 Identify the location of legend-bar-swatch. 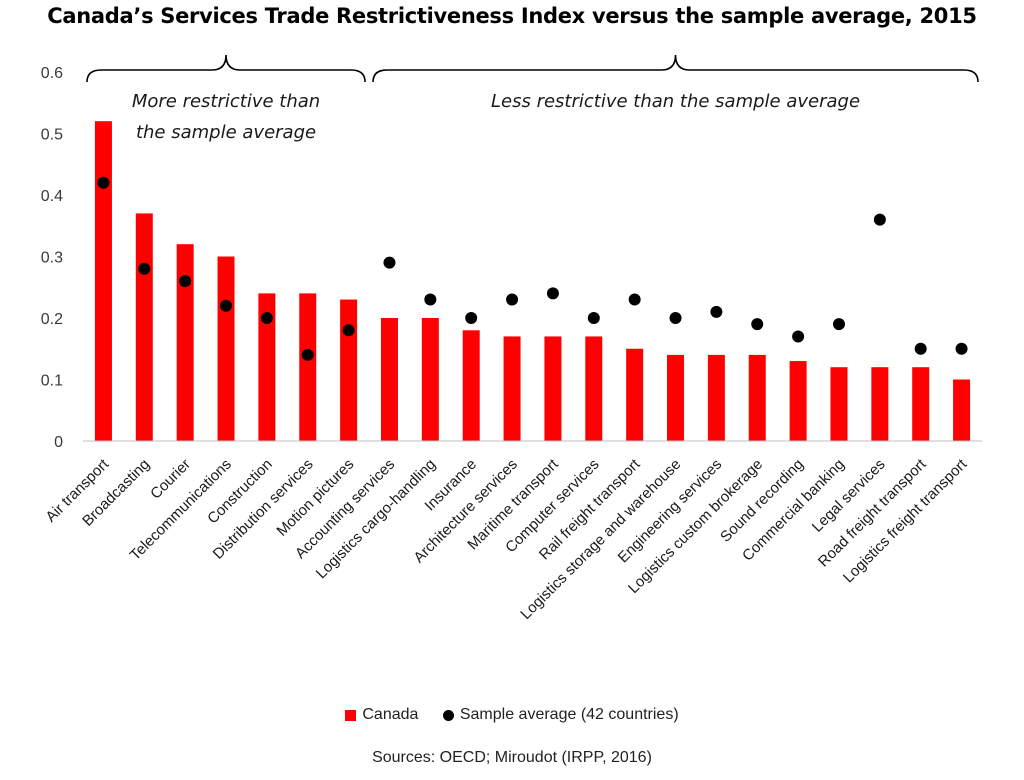
(351, 715).